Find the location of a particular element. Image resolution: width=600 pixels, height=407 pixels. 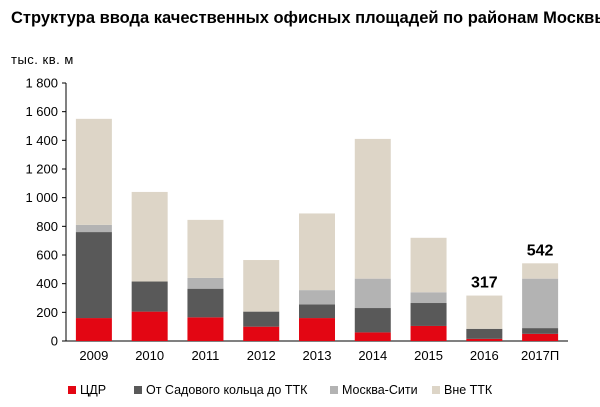

legend-label: ЦДР is located at coordinates (93, 390).